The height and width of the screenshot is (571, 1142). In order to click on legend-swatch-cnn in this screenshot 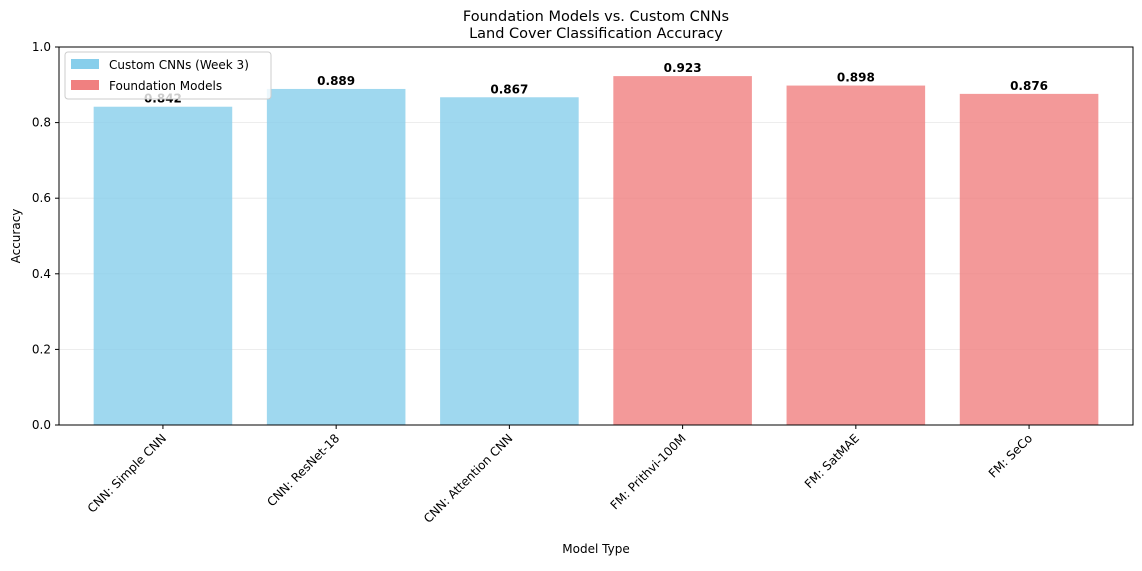, I will do `click(85, 64)`.